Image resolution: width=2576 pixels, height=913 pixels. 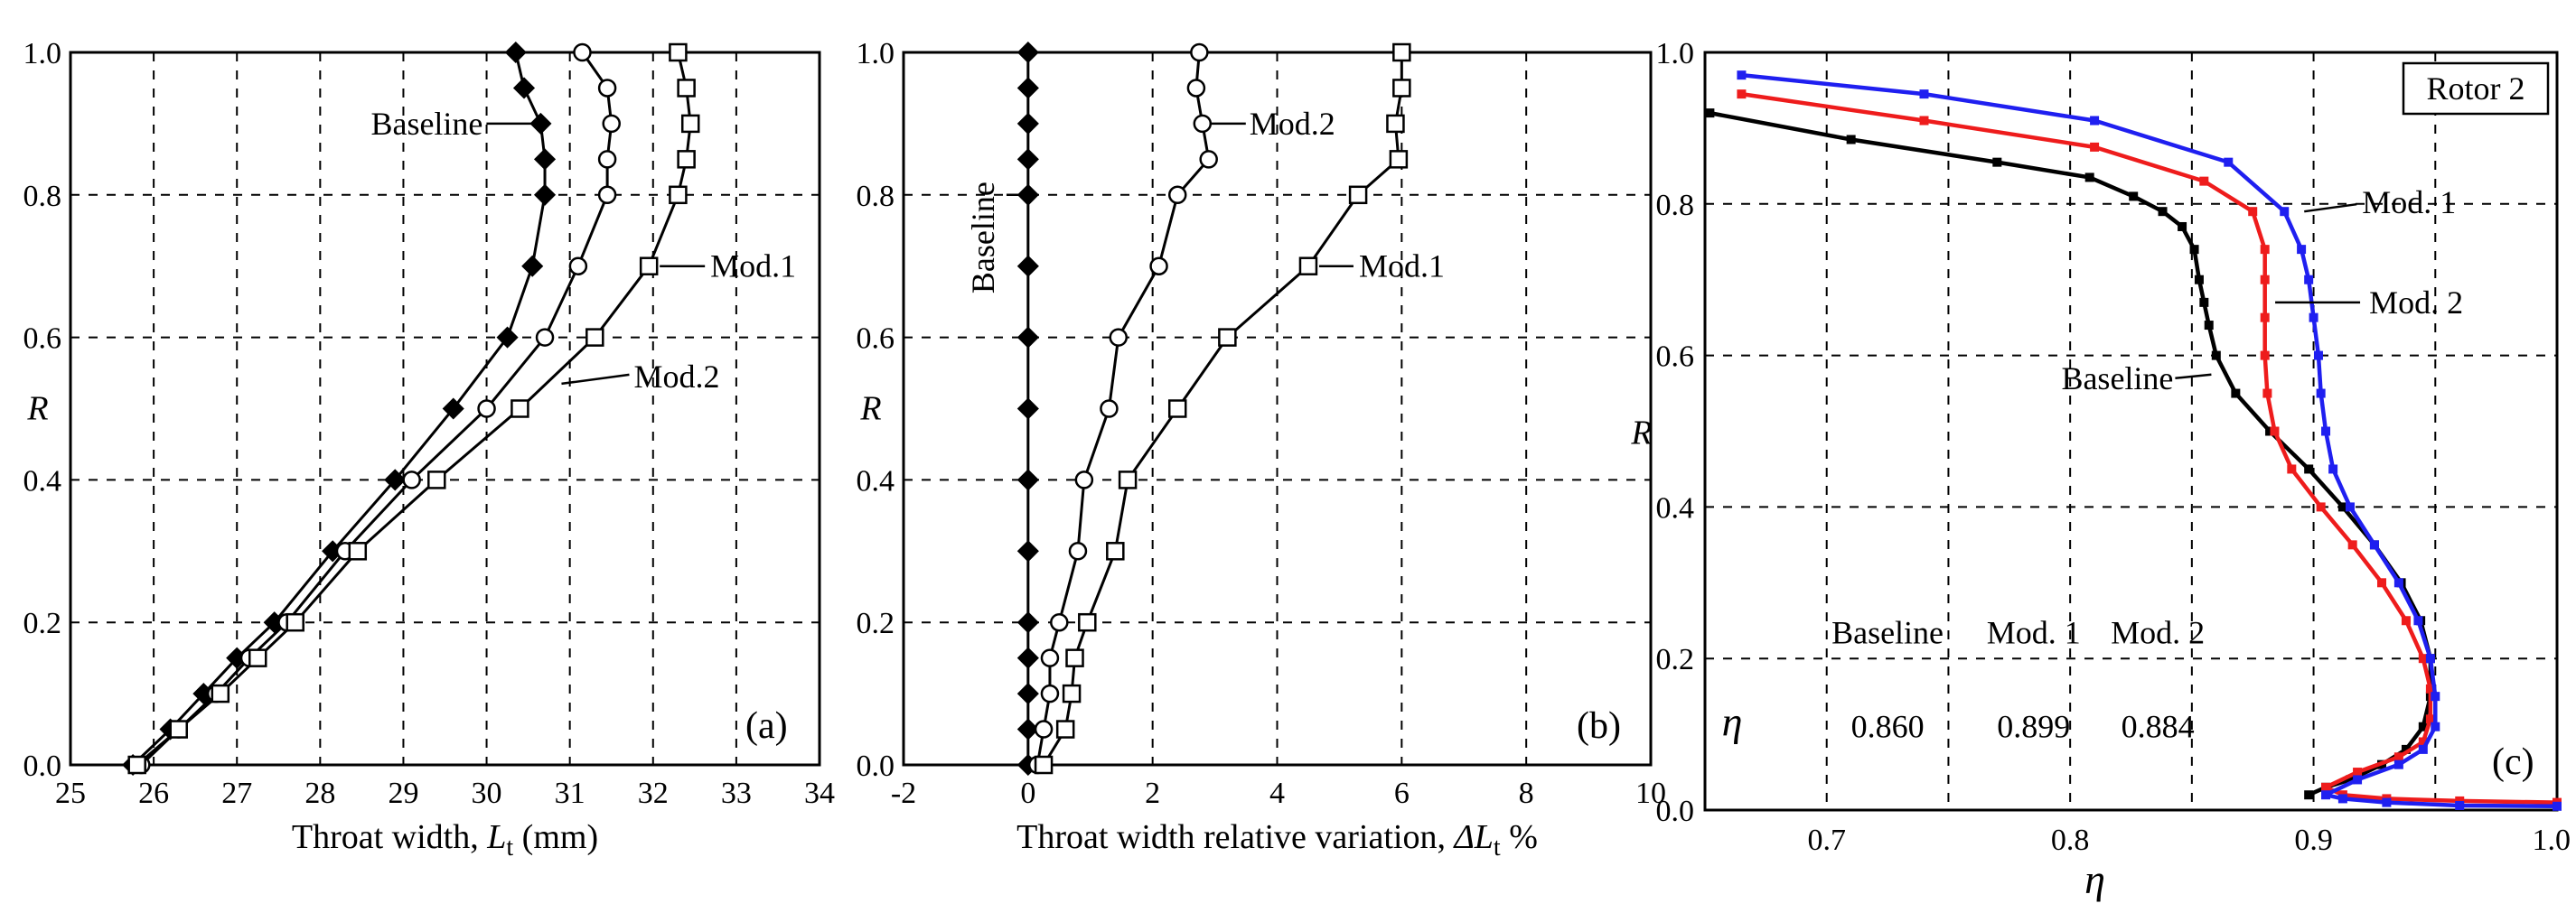 What do you see at coordinates (2094, 879) in the screenshot?
I see `panel-c-xlabel: η` at bounding box center [2094, 879].